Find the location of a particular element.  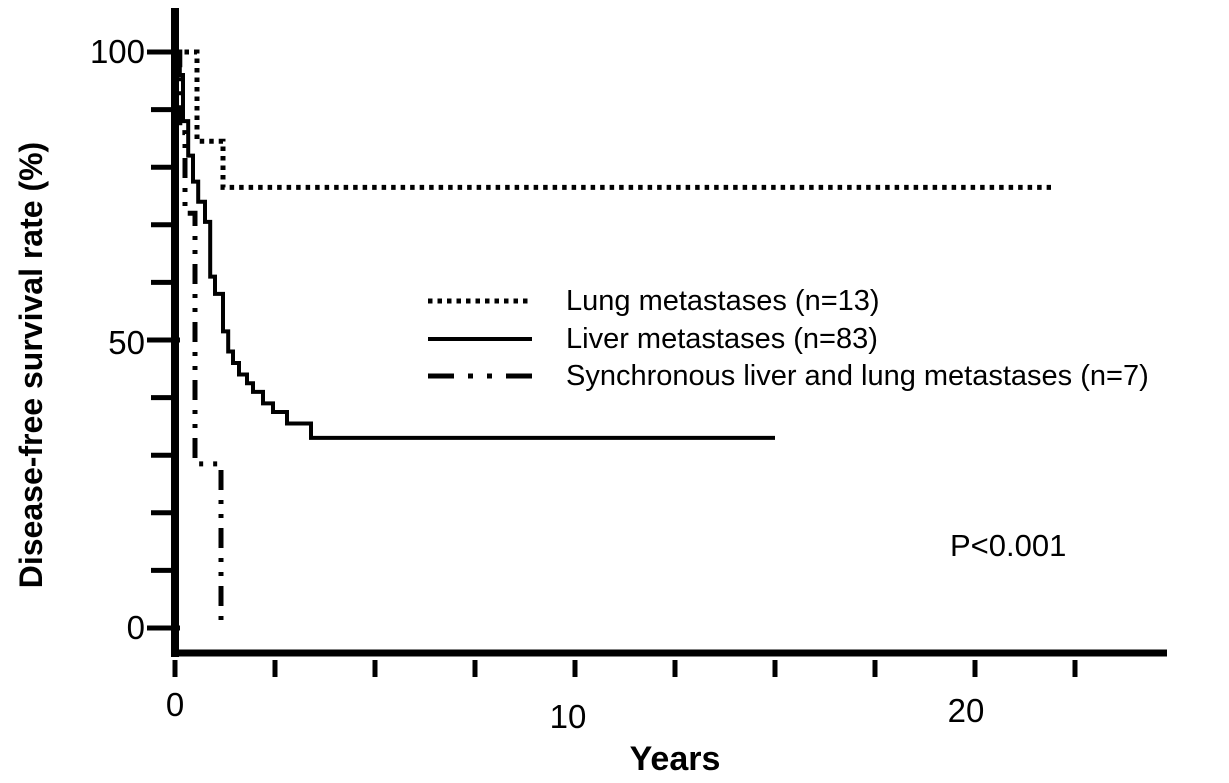

legend-label-liver: Liver metastases (n=83) is located at coordinates (722, 339).